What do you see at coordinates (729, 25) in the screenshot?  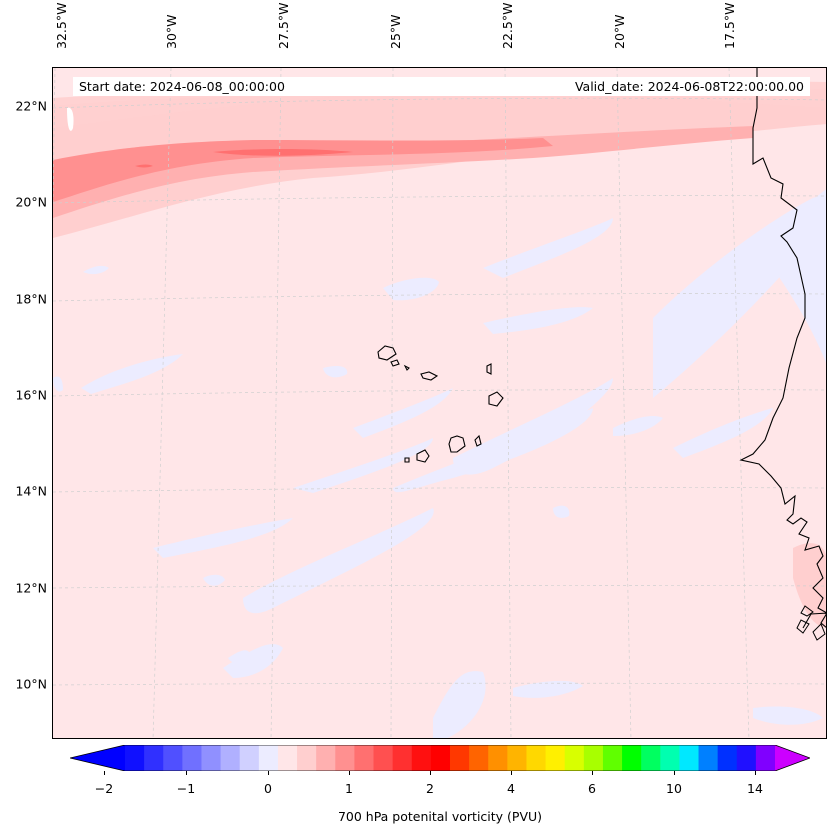 I see `longitude-label: 17.5°W` at bounding box center [729, 25].